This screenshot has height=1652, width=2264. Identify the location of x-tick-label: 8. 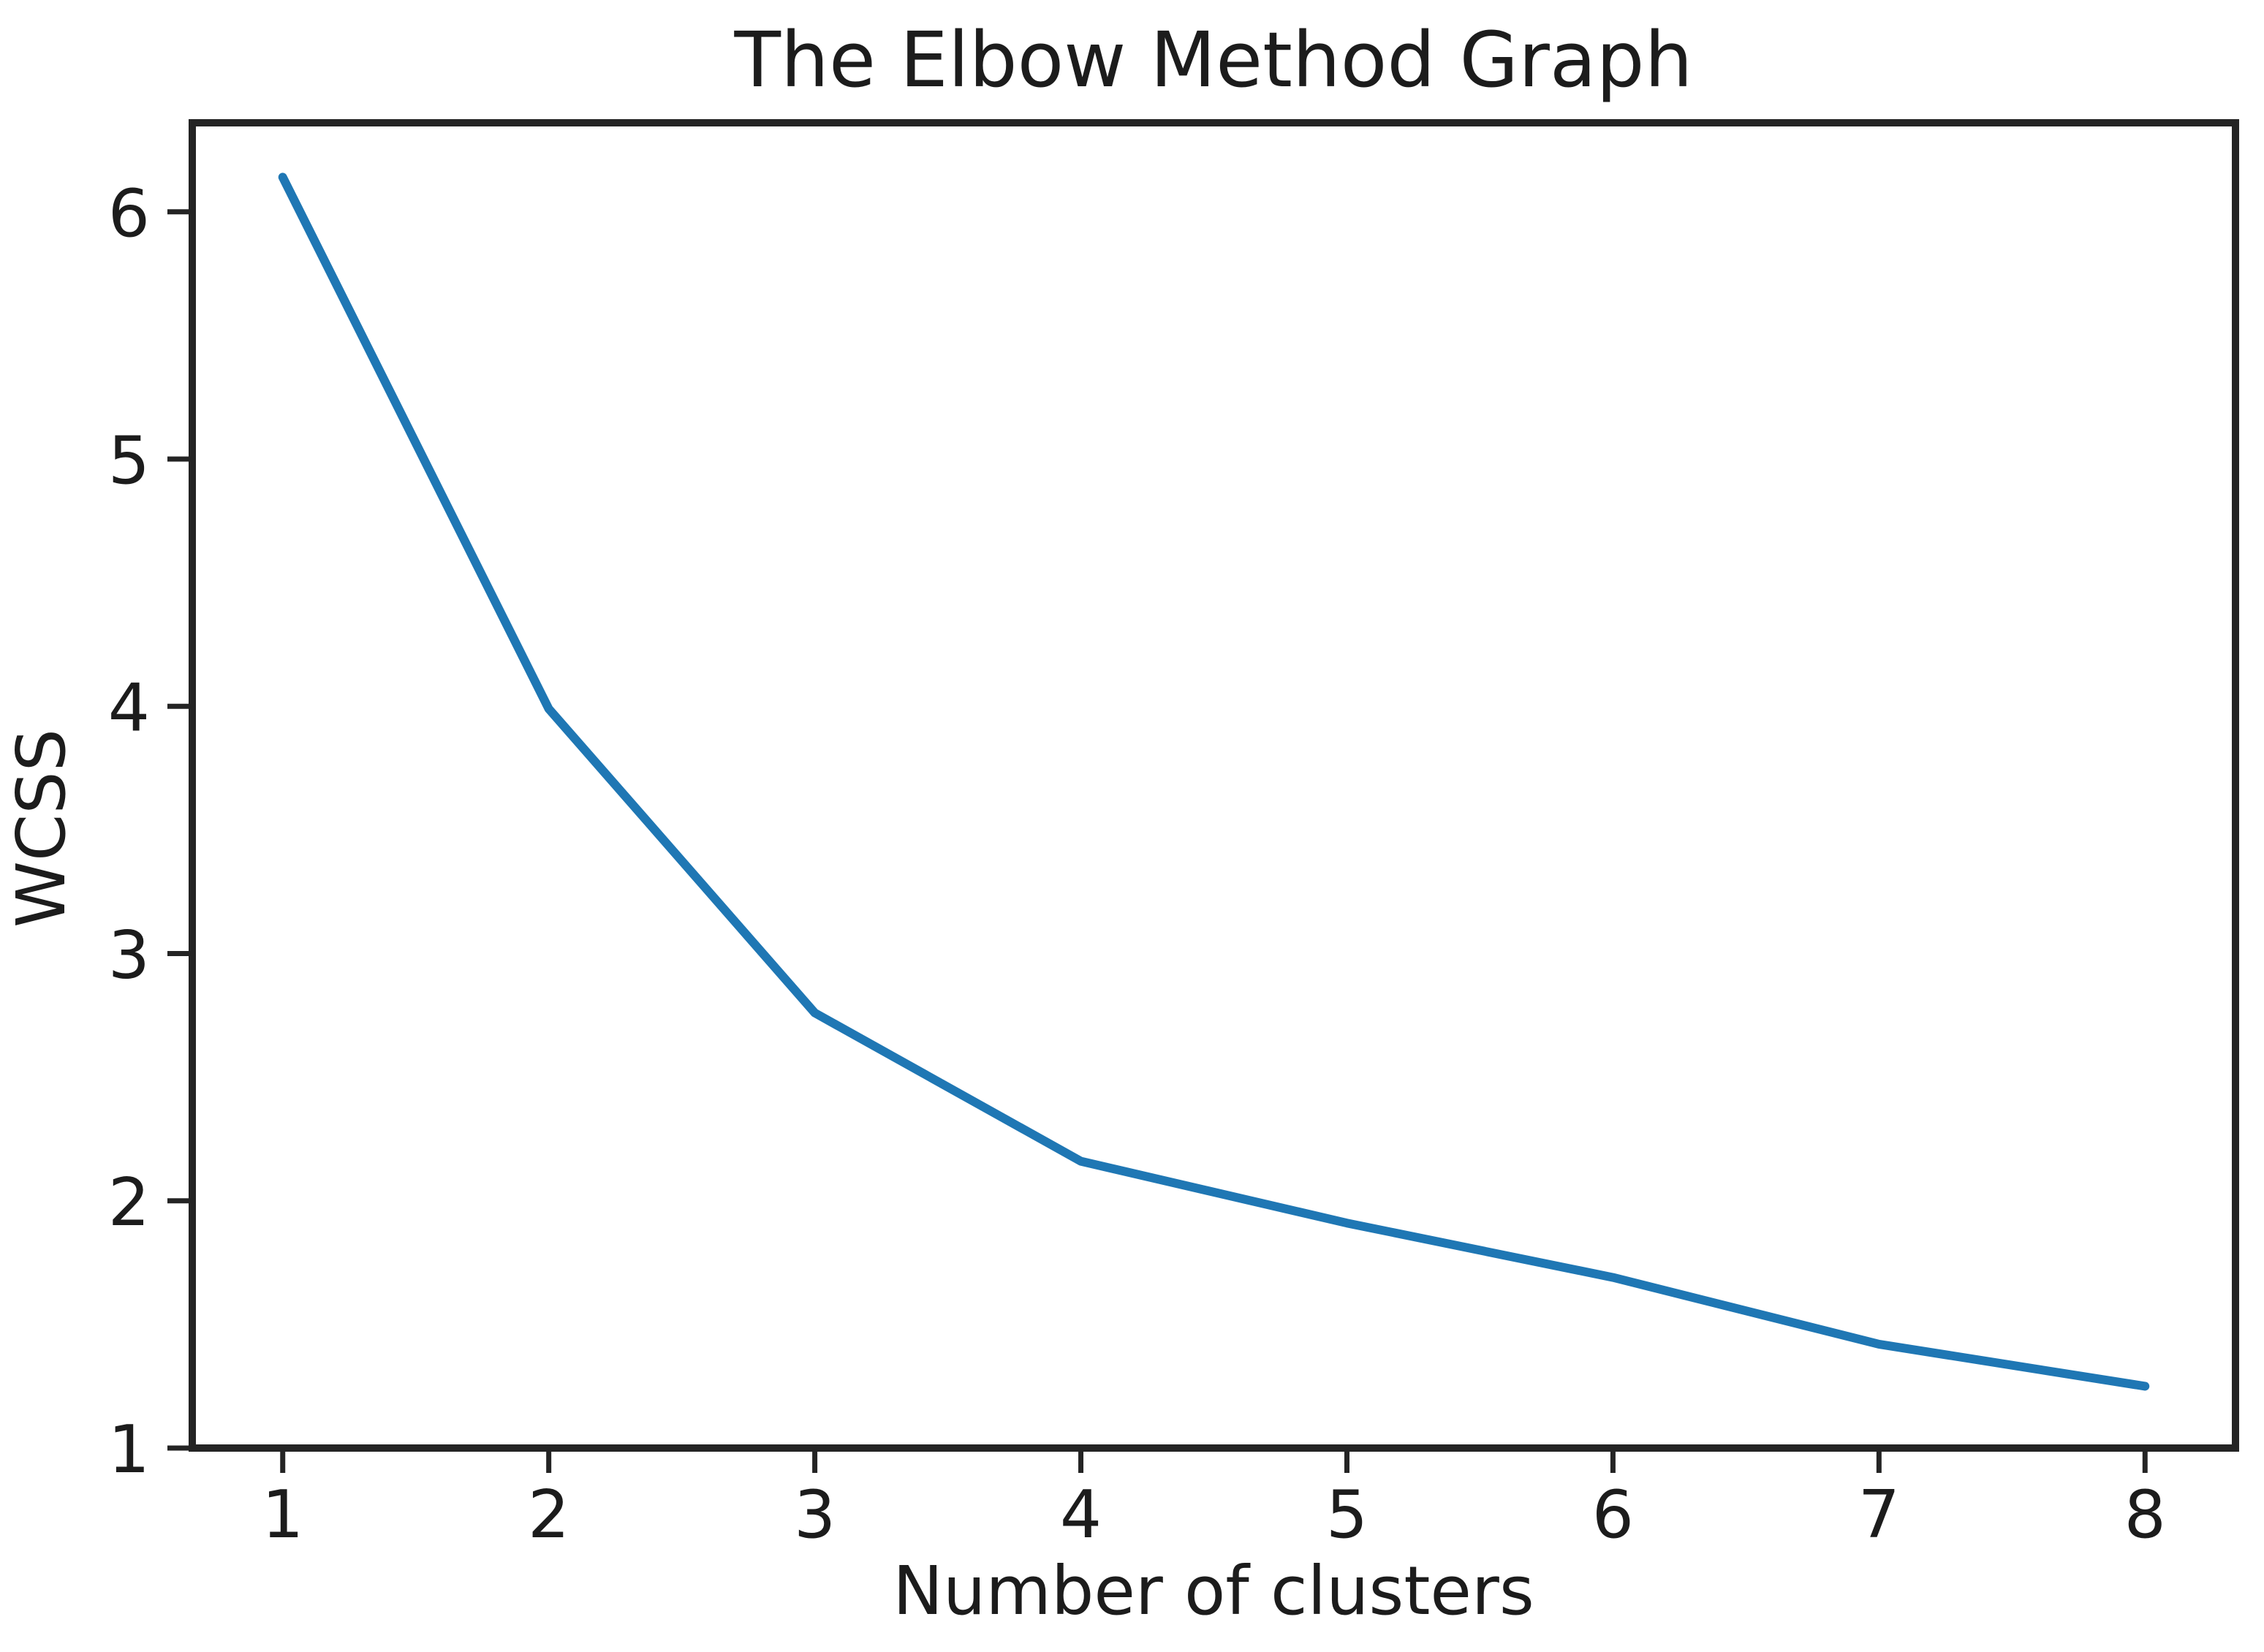
(2145, 1515).